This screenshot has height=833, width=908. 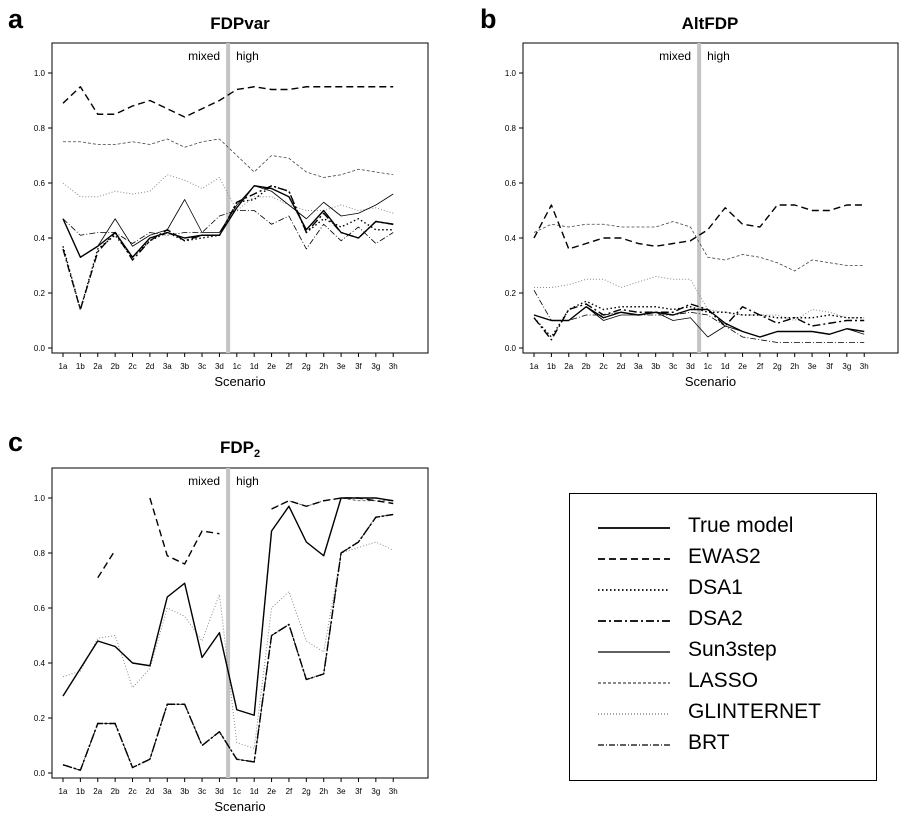 What do you see at coordinates (710, 23) in the screenshot?
I see `panel-title-b: AltFDP` at bounding box center [710, 23].